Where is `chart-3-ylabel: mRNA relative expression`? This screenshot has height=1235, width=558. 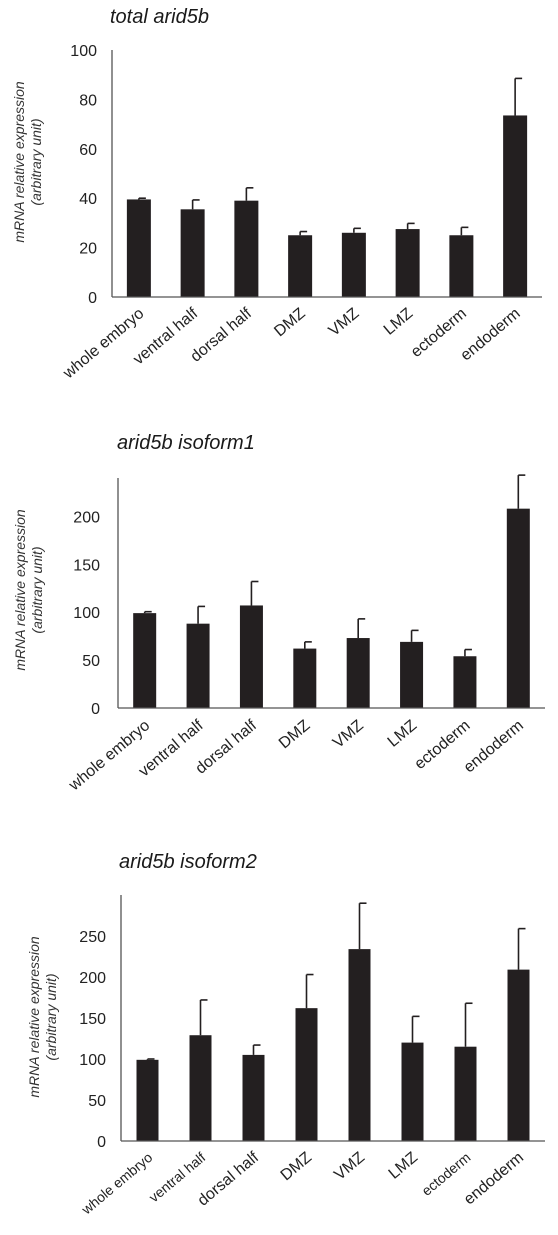
chart-3-ylabel: mRNA relative expression is located at coordinates (34, 1017).